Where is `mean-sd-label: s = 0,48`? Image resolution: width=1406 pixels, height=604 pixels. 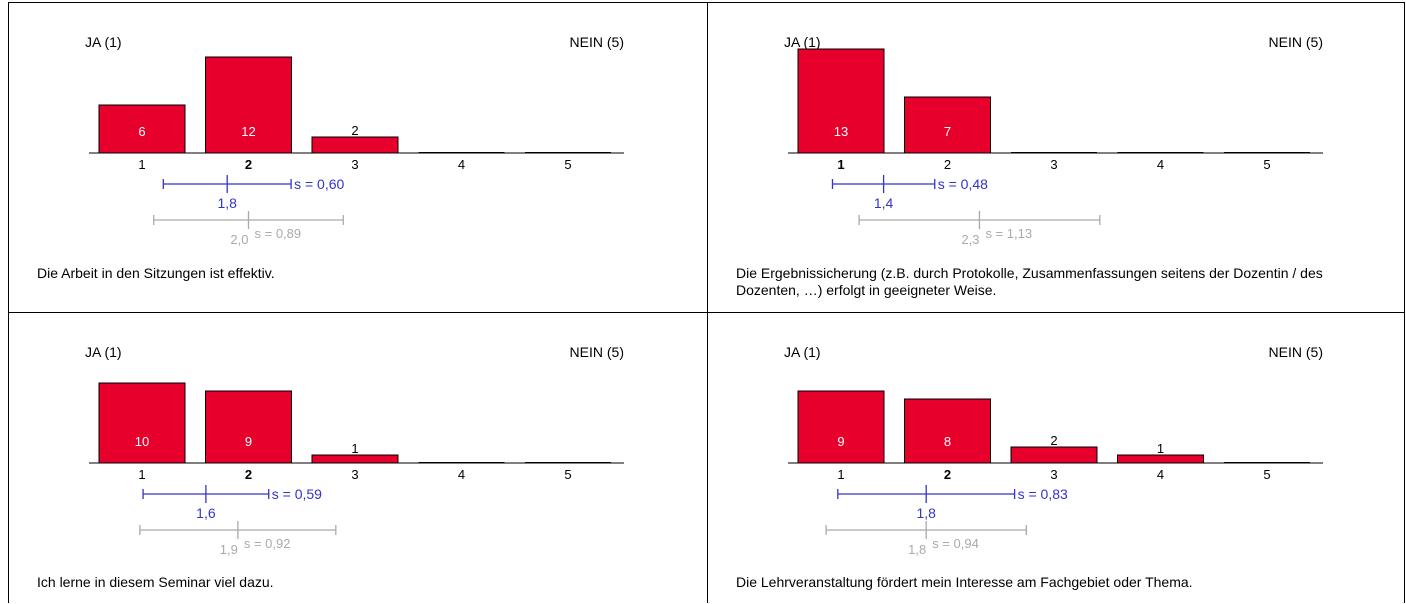
mean-sd-label: s = 0,48 is located at coordinates (963, 184).